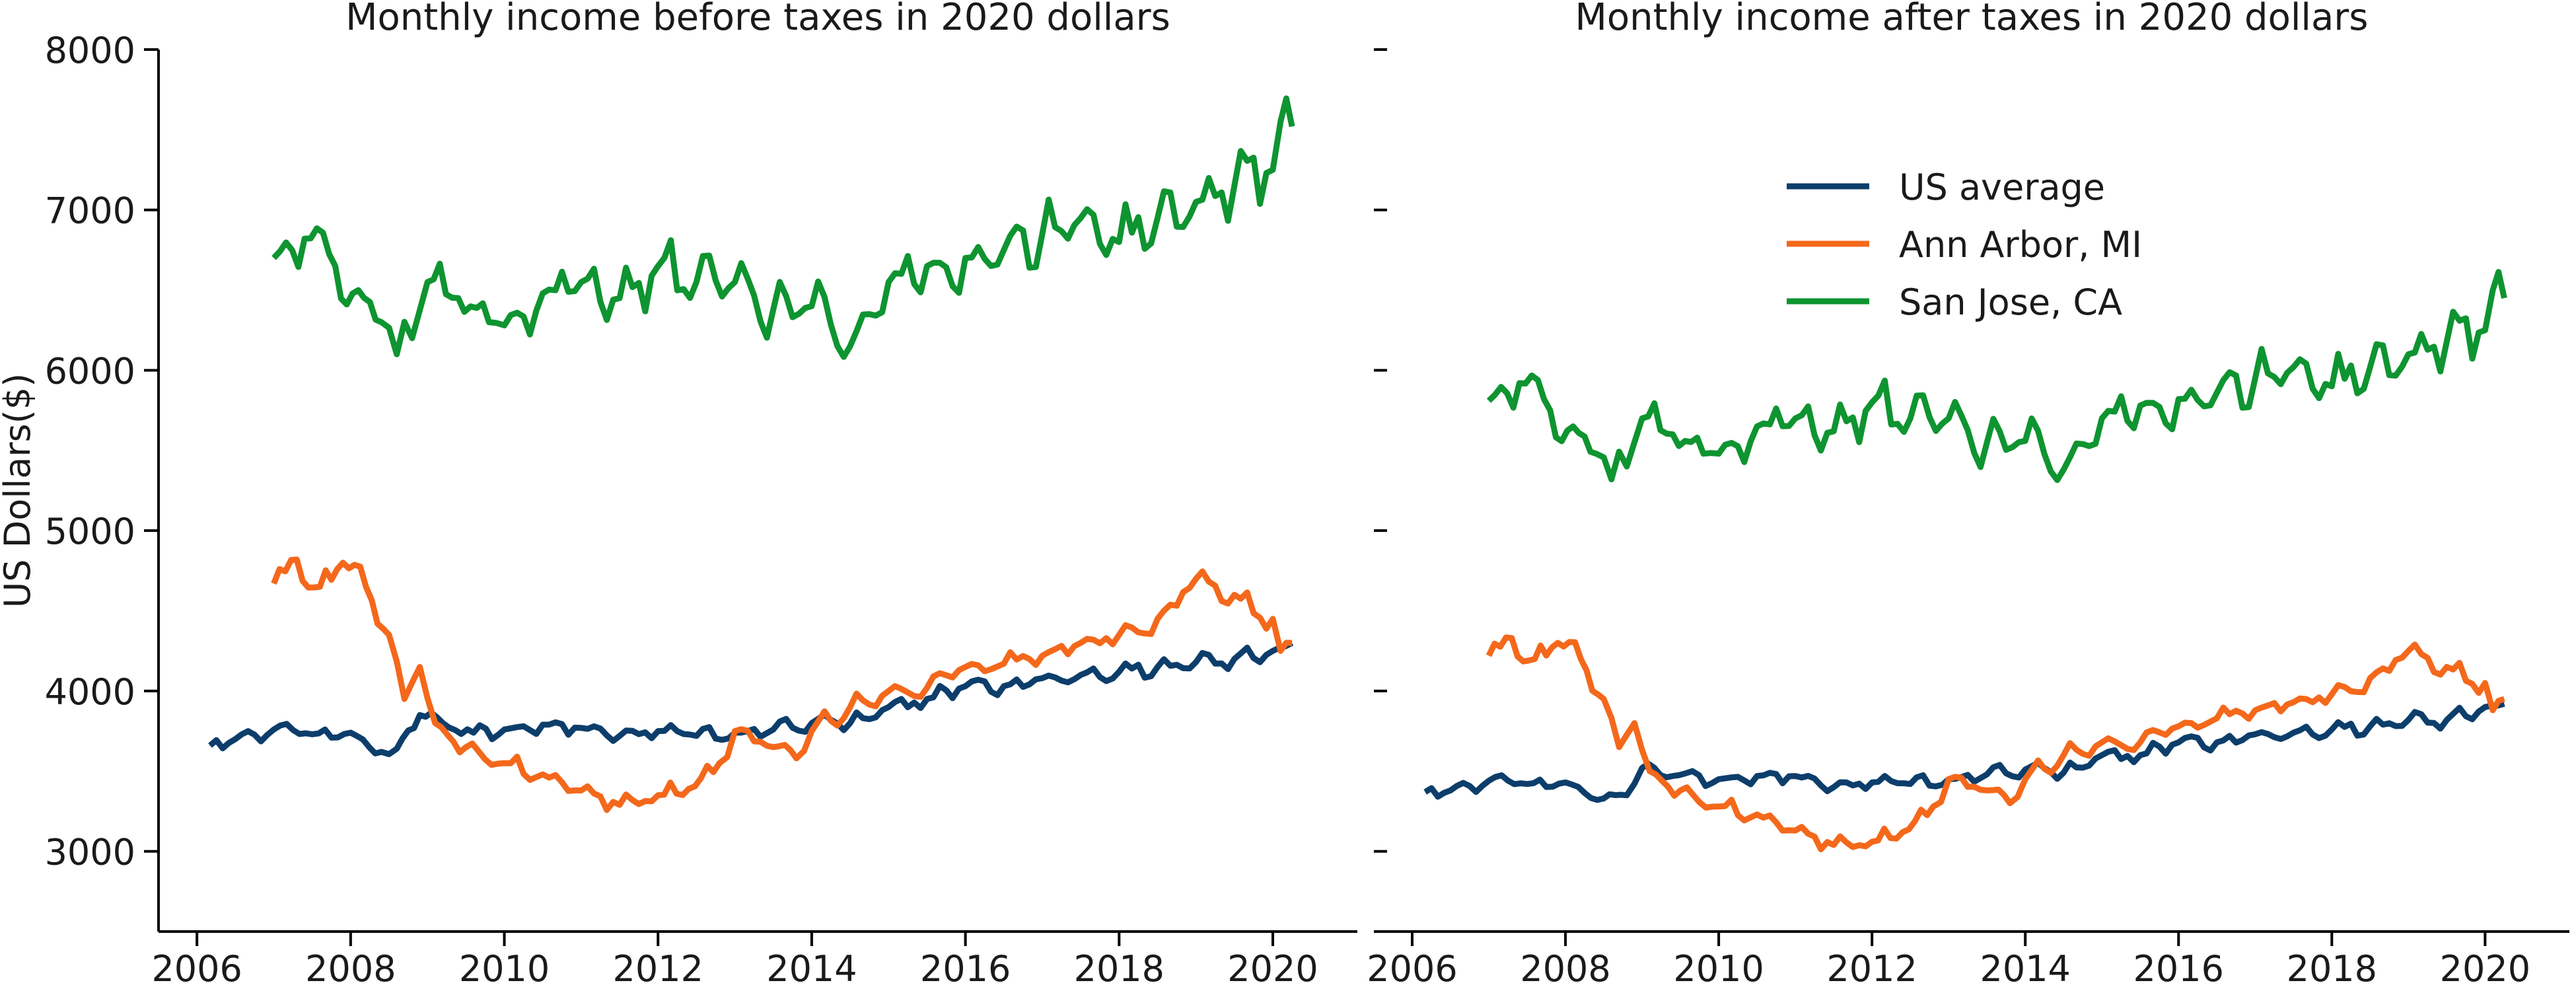  What do you see at coordinates (90, 50) in the screenshot?
I see `y-tick-label: 8000` at bounding box center [90, 50].